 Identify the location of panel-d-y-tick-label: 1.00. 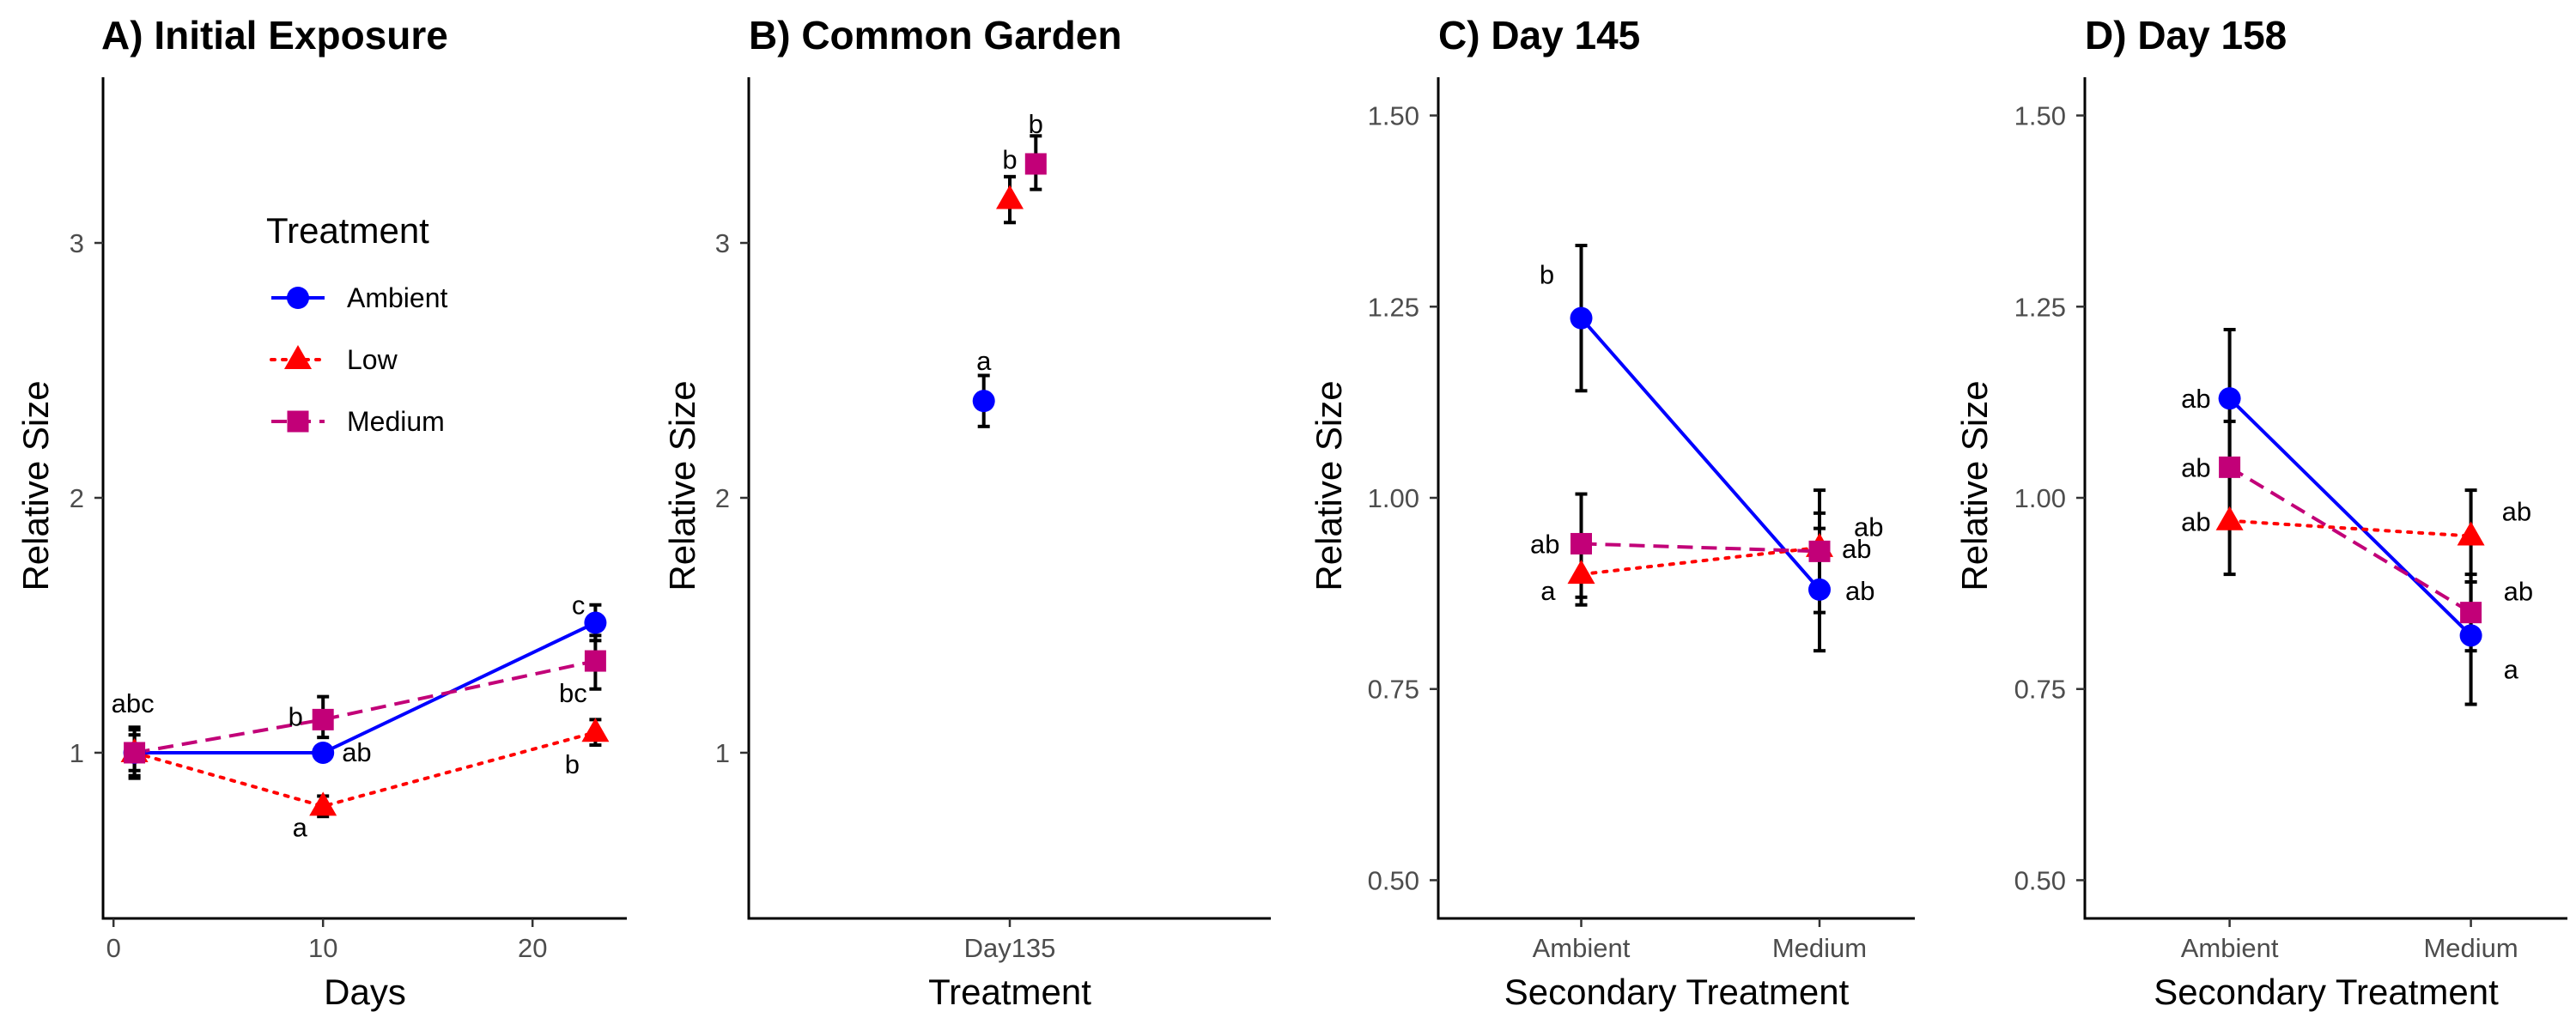
(2040, 498).